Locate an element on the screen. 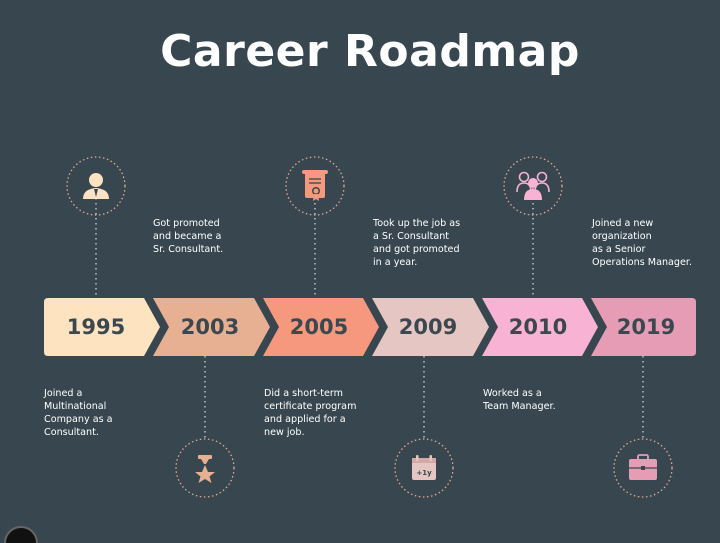 Image resolution: width=720 pixels, height=543 pixels. year-label-2010: 2010 is located at coordinates (538, 327).